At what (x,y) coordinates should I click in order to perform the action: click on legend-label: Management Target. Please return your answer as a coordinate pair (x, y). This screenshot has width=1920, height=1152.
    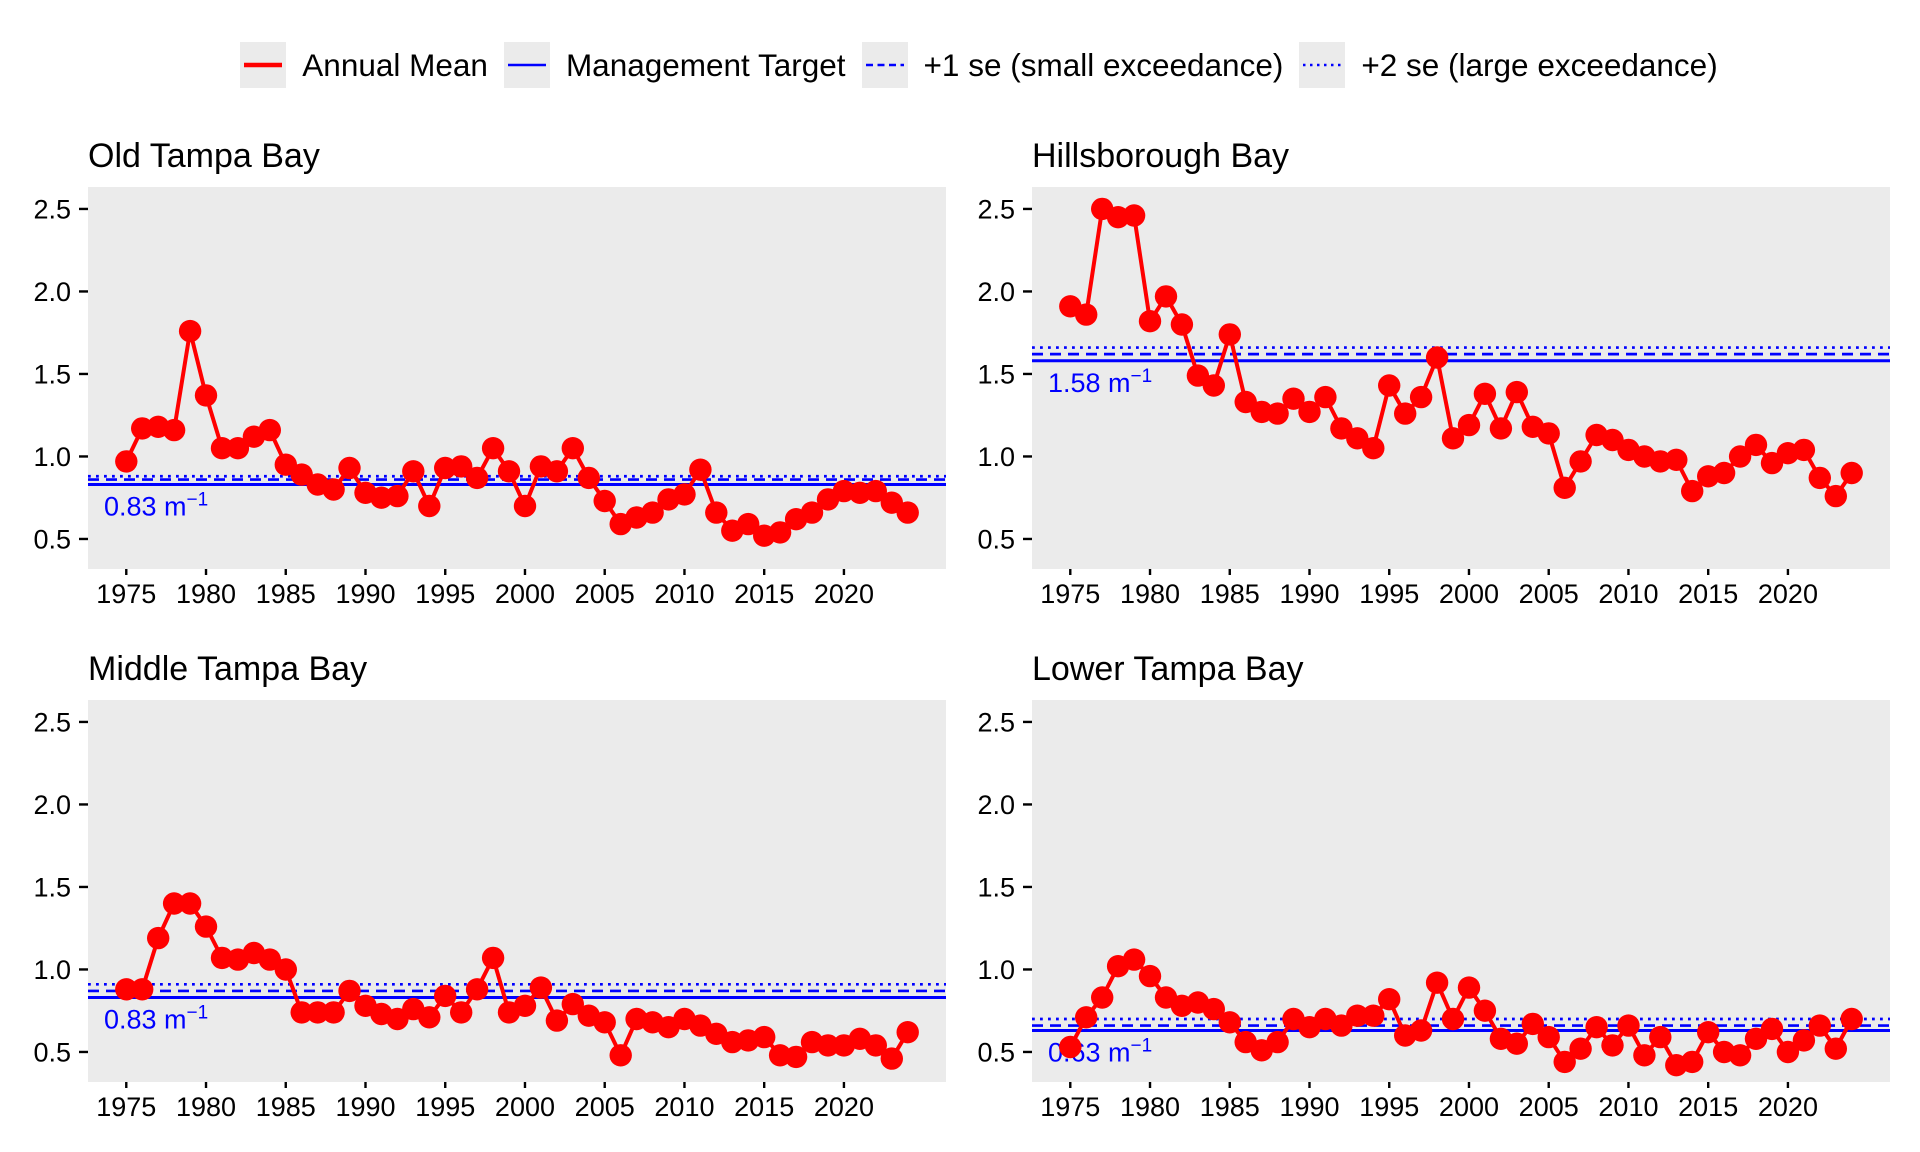
    Looking at the image, I should click on (705, 64).